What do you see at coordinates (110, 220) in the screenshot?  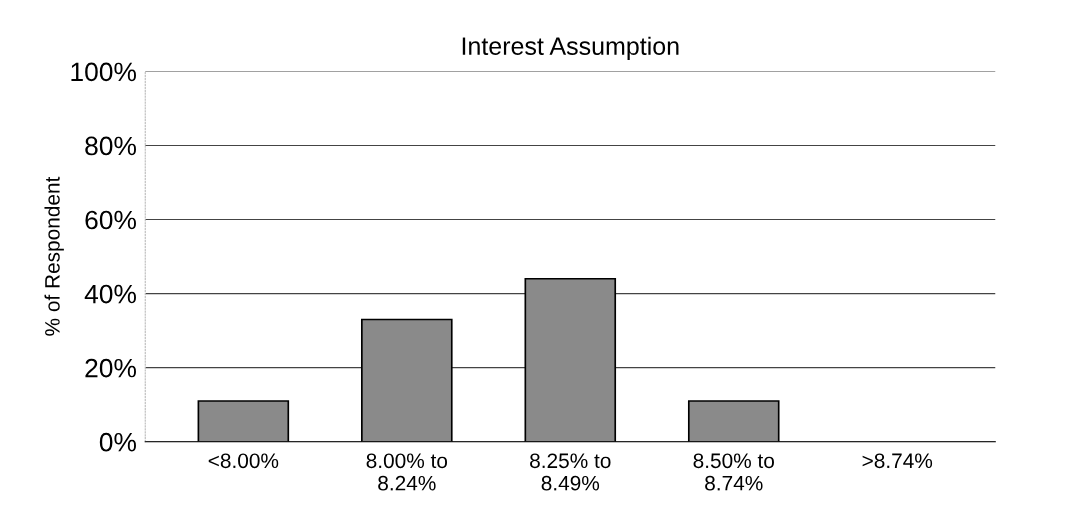 I see `y-tick-label: 60%` at bounding box center [110, 220].